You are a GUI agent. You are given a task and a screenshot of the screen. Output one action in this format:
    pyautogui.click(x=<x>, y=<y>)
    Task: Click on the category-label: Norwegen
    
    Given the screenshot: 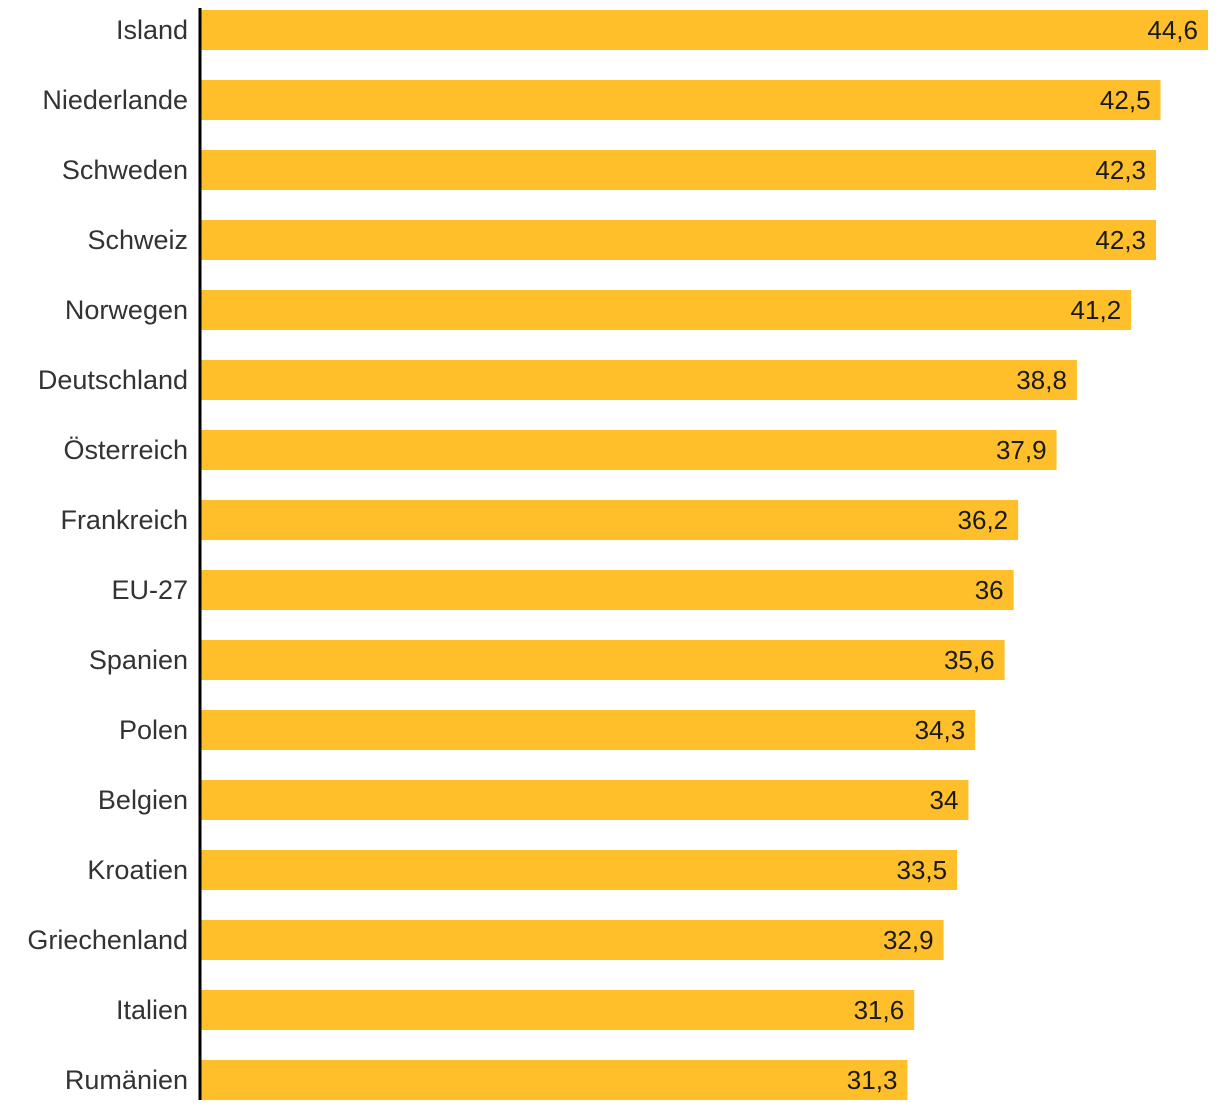 What is the action you would take?
    pyautogui.click(x=126, y=310)
    